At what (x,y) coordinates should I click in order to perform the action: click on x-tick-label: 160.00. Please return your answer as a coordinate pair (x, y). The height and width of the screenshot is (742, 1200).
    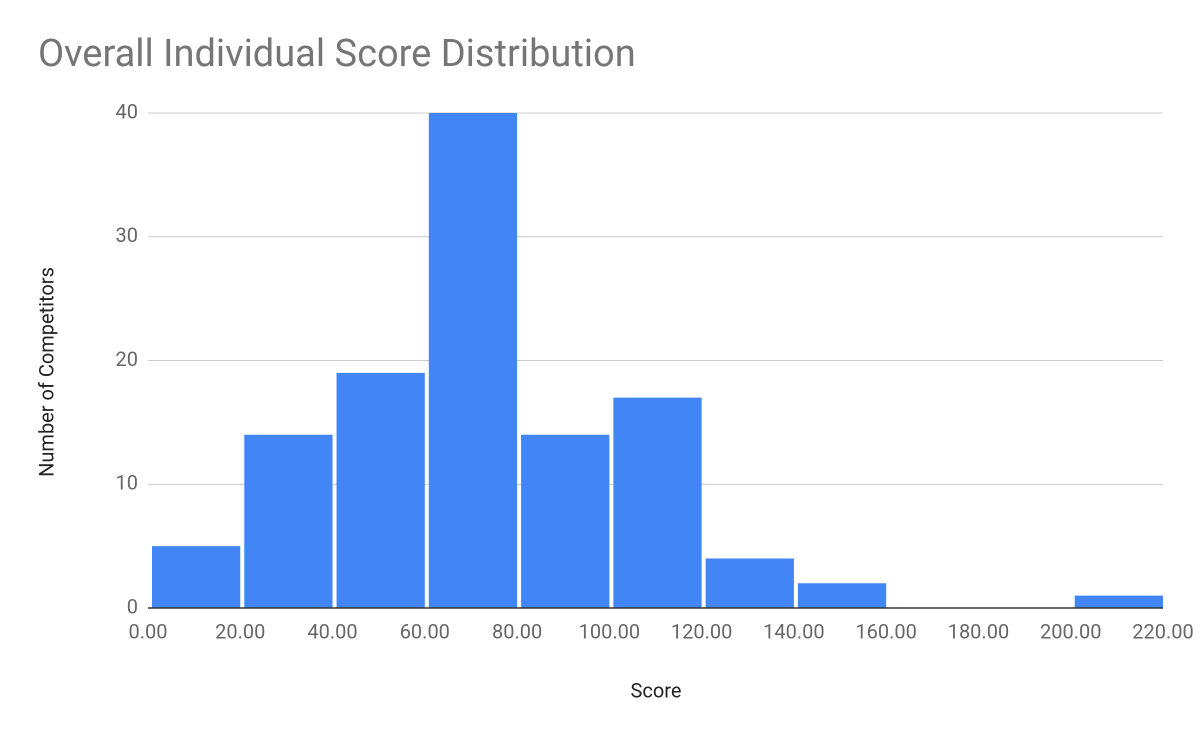
    Looking at the image, I should click on (885, 631).